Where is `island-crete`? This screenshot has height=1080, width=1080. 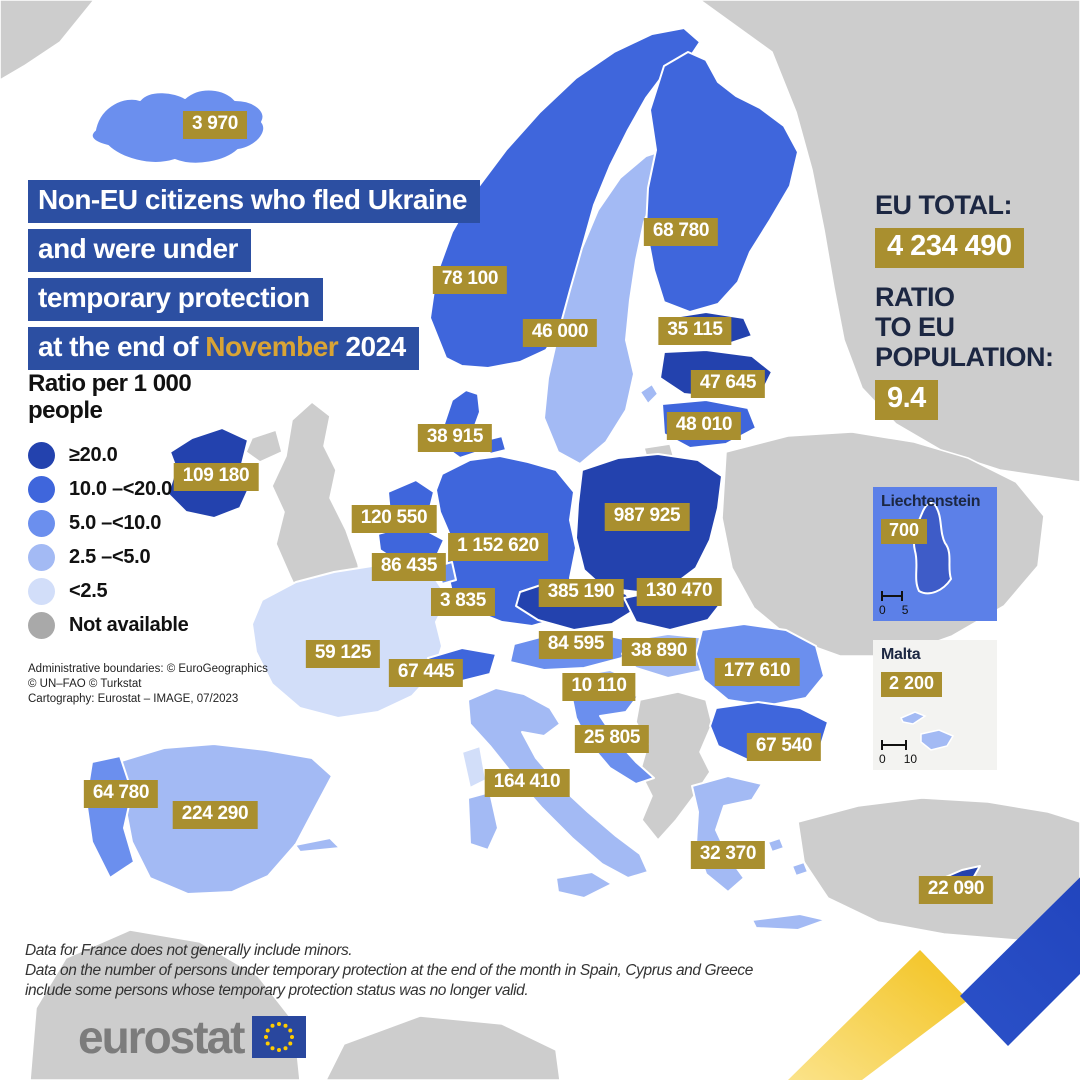
island-crete is located at coordinates (789, 922).